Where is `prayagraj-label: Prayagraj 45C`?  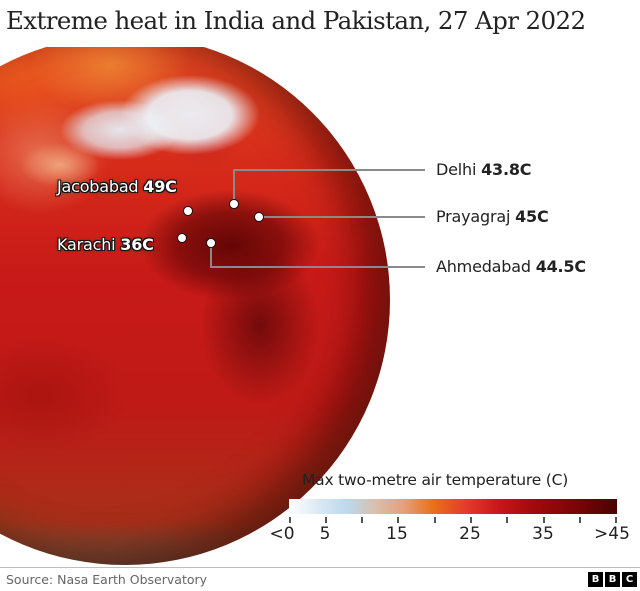 prayagraj-label: Prayagraj 45C is located at coordinates (492, 216).